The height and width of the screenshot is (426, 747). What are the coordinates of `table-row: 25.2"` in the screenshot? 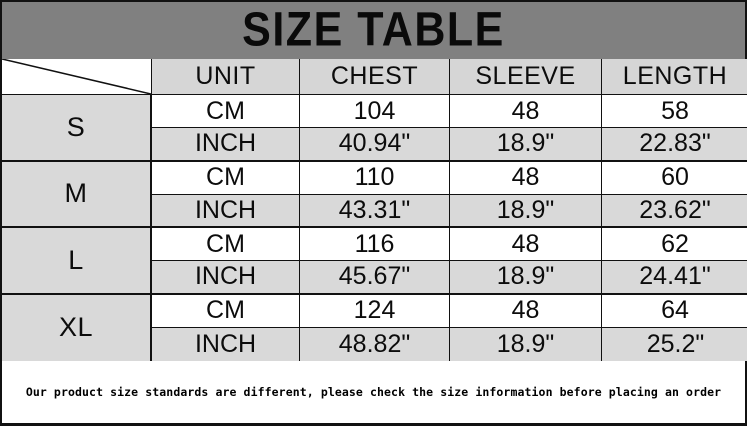 It's located at (674, 344).